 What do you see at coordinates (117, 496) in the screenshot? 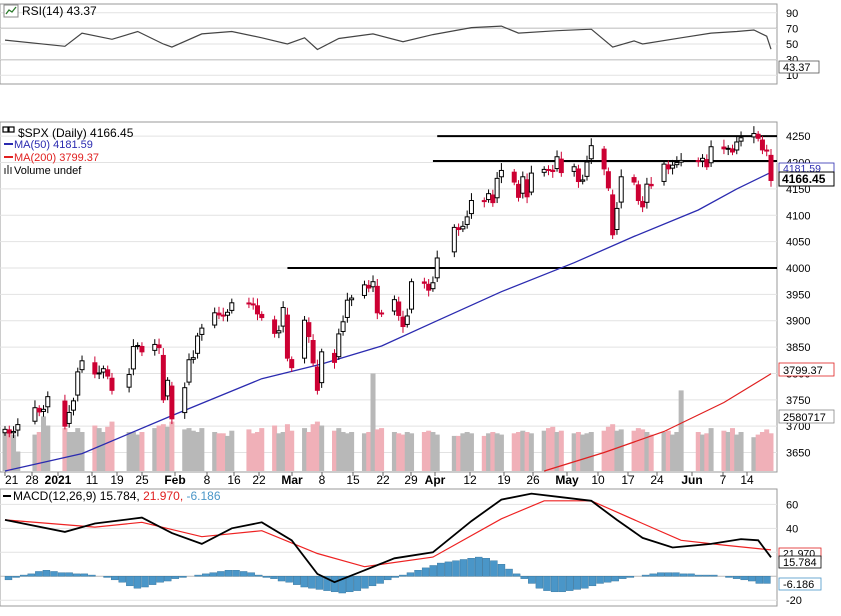
I see `macd-legend-text: MACD(12,26,9) 15.784, 21.970, -6.186` at bounding box center [117, 496].